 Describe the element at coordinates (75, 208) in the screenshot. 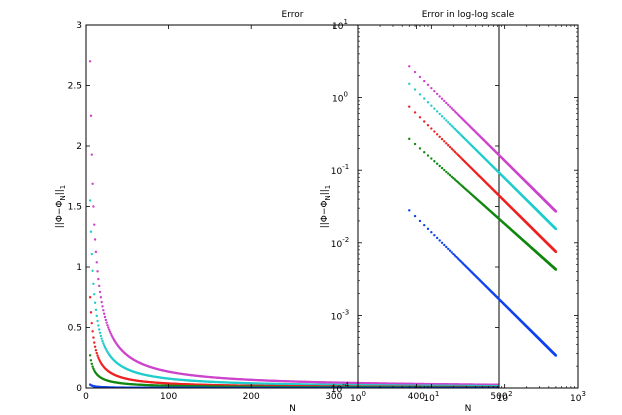

I see `y-tick-label: 1.5` at that location.